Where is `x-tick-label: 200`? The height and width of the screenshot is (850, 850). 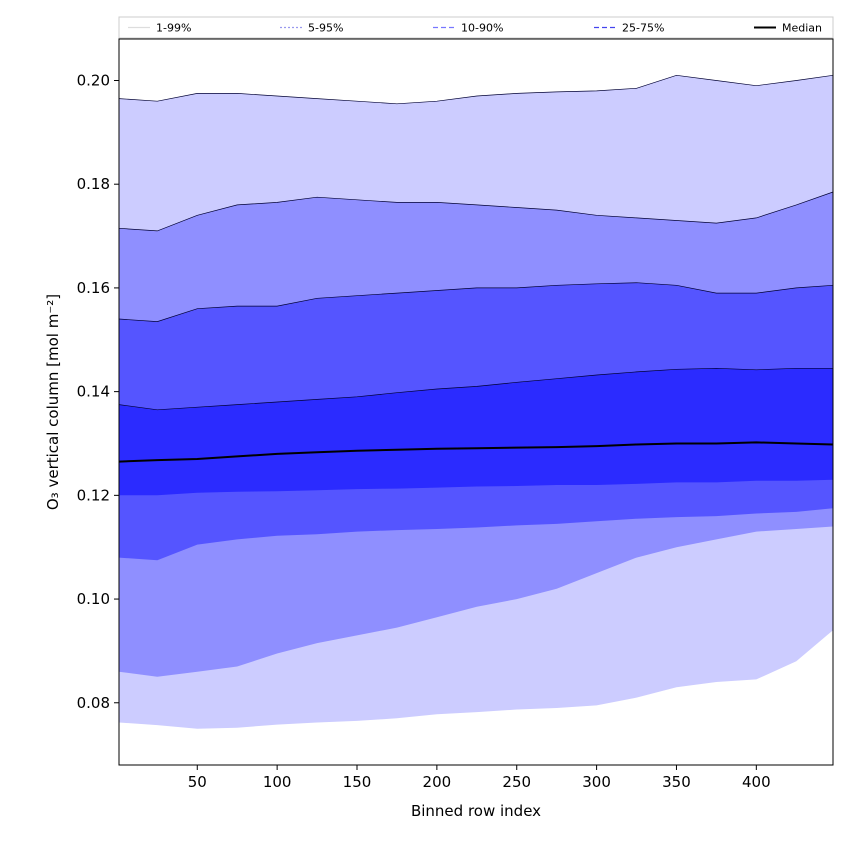 x-tick-label: 200 is located at coordinates (437, 782).